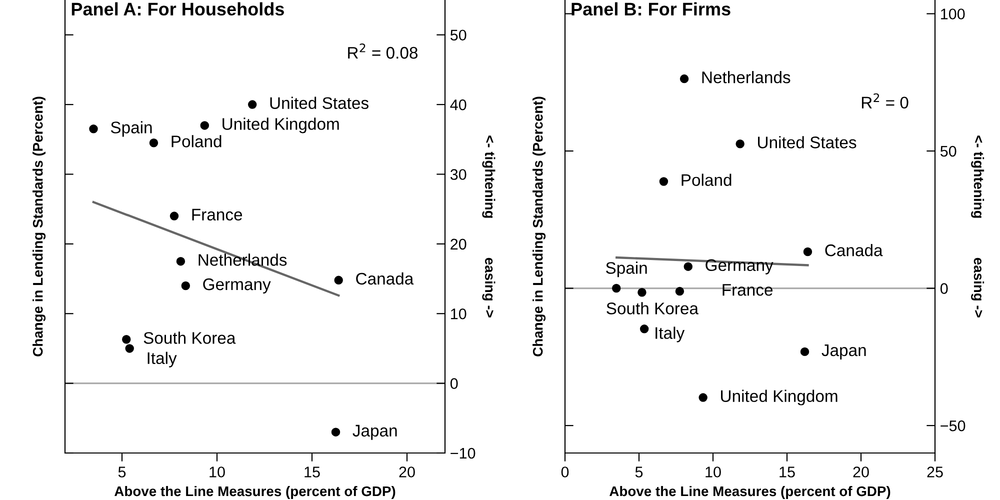 Image resolution: width=1000 pixels, height=500 pixels. I want to click on chart-title: Panel A: For Households, so click(178, 9).